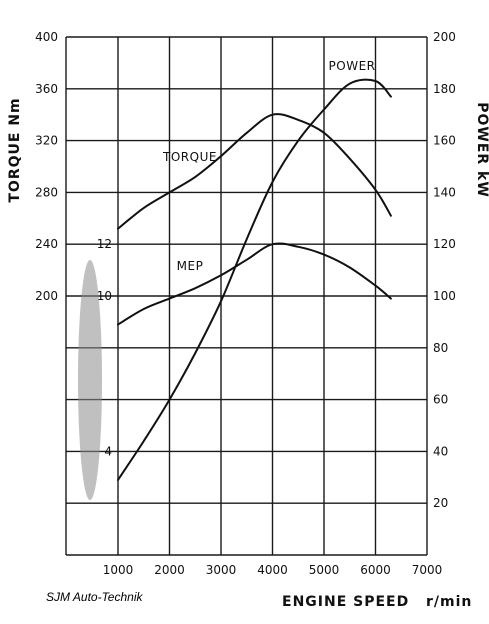  Describe the element at coordinates (375, 570) in the screenshot. I see `x-tick-label: 6000` at that location.